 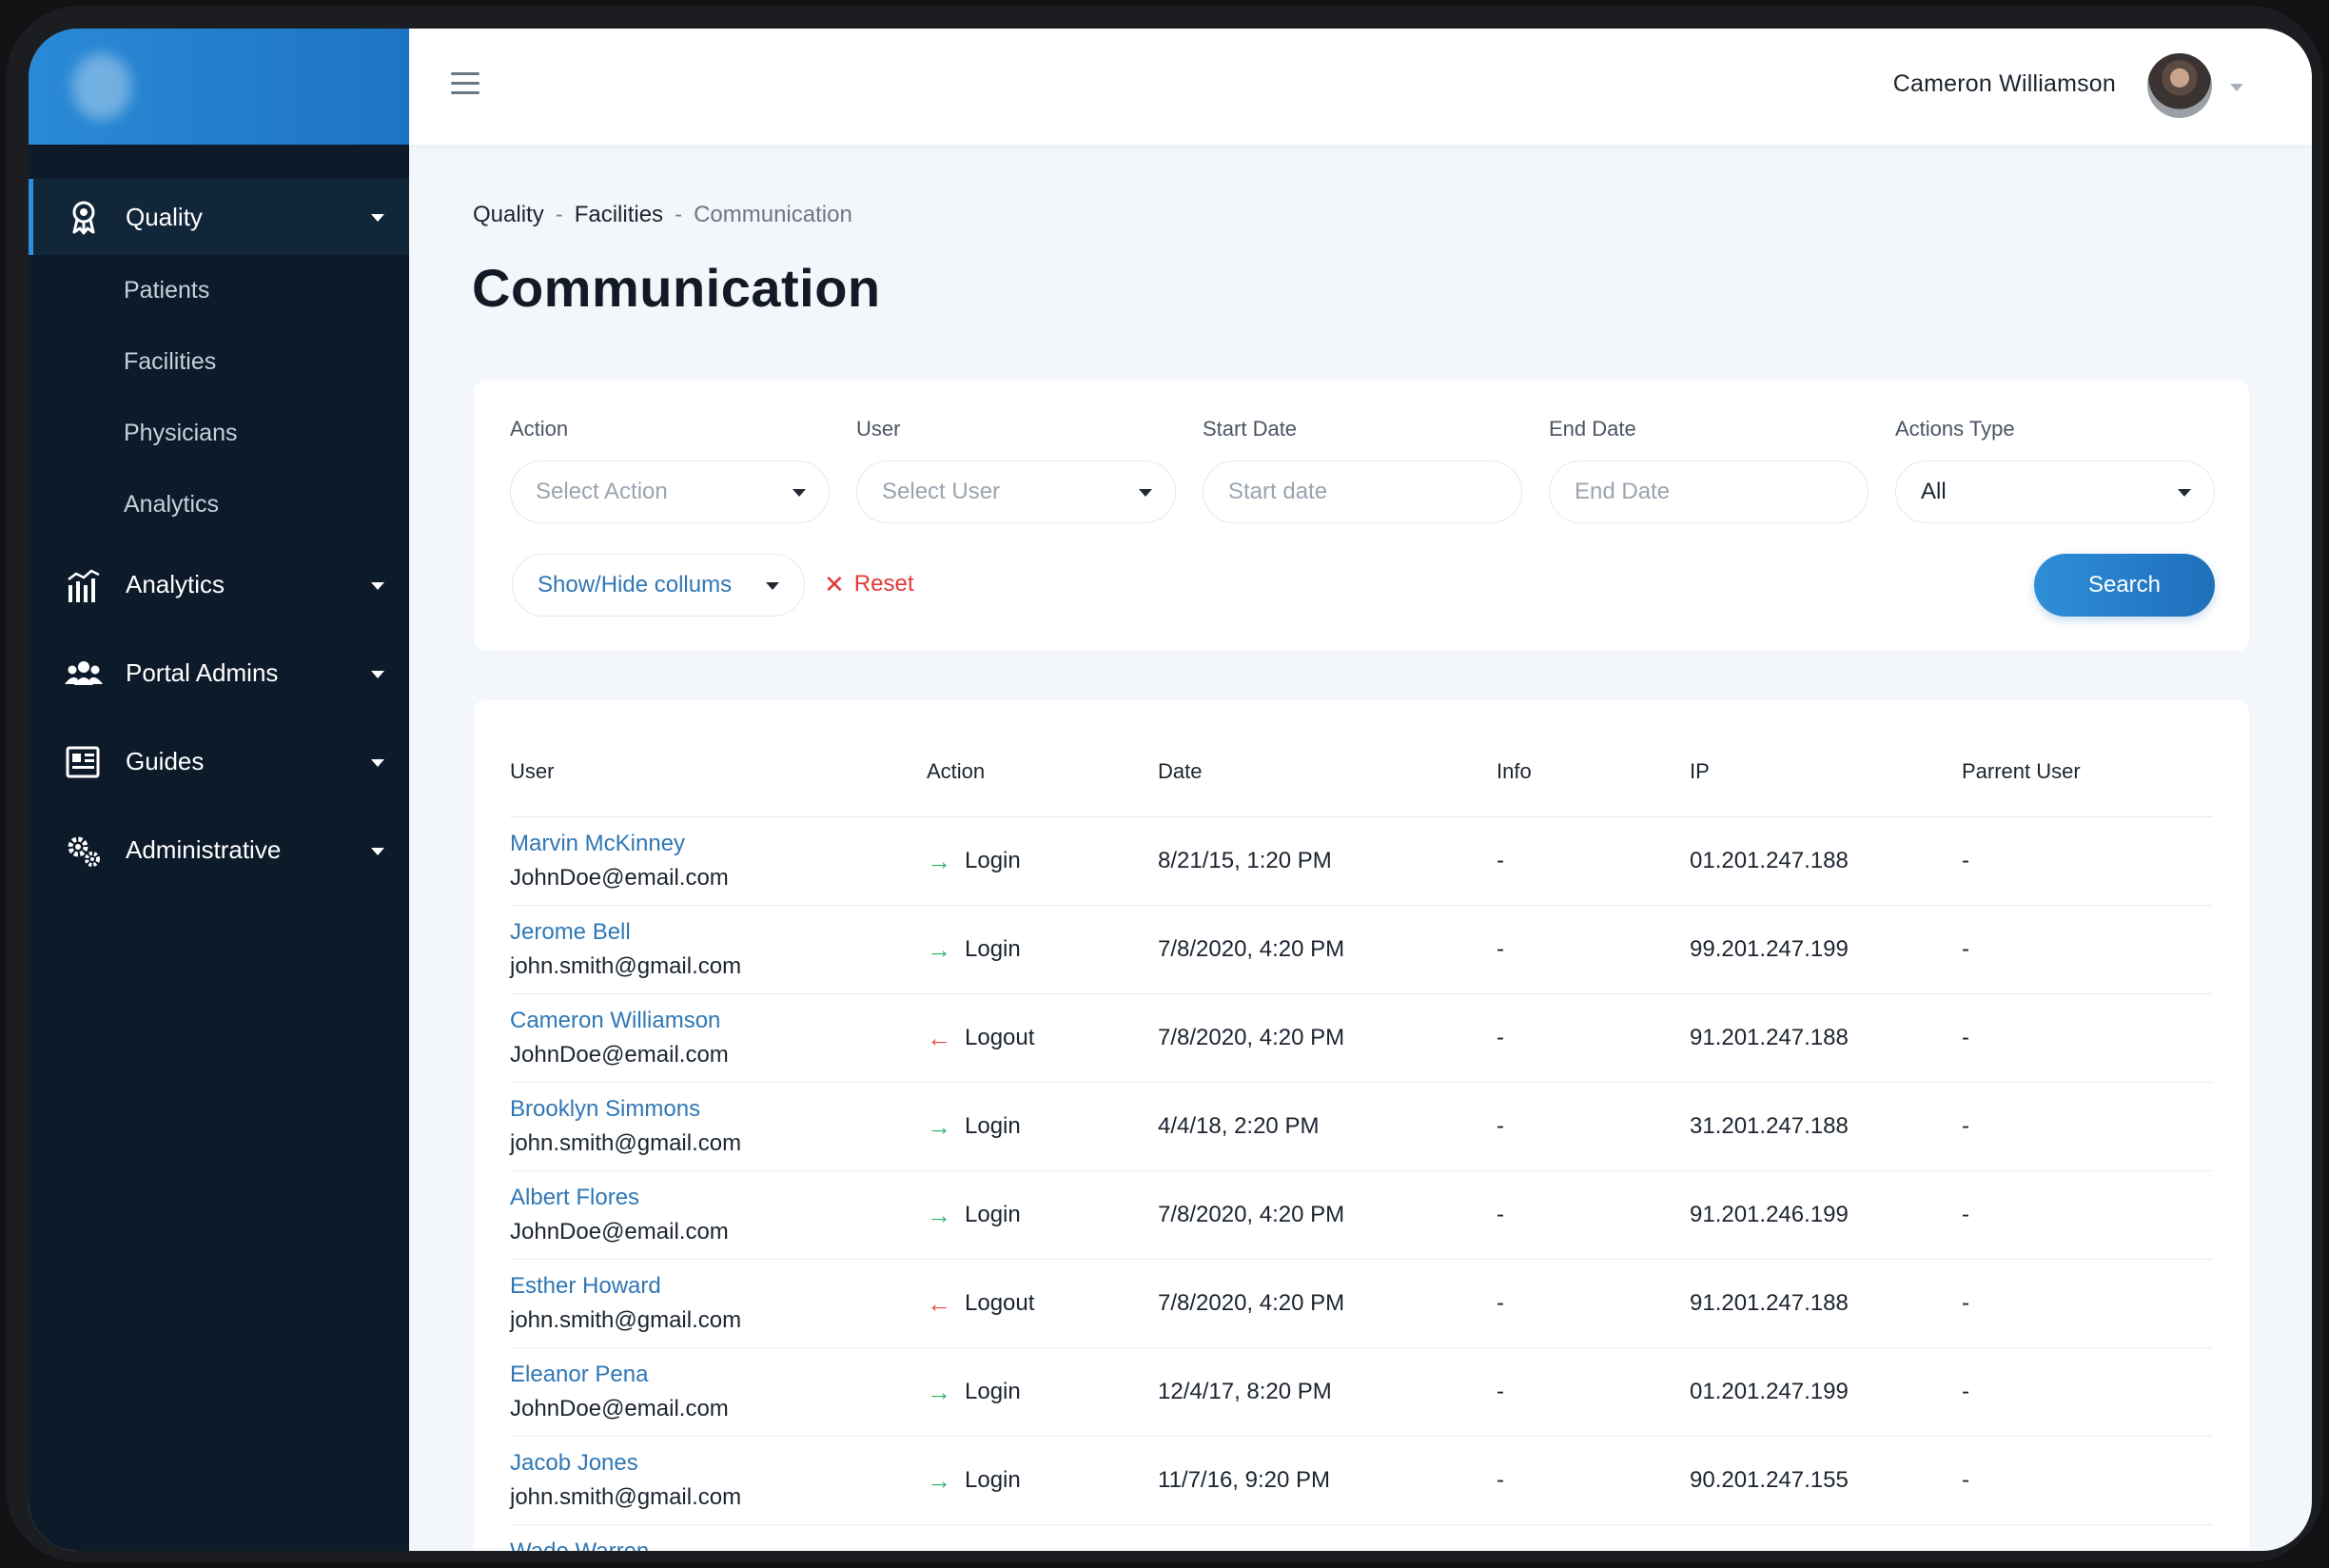 I want to click on sidebar-item-portal-admins: Portal Admins, so click(x=219, y=673).